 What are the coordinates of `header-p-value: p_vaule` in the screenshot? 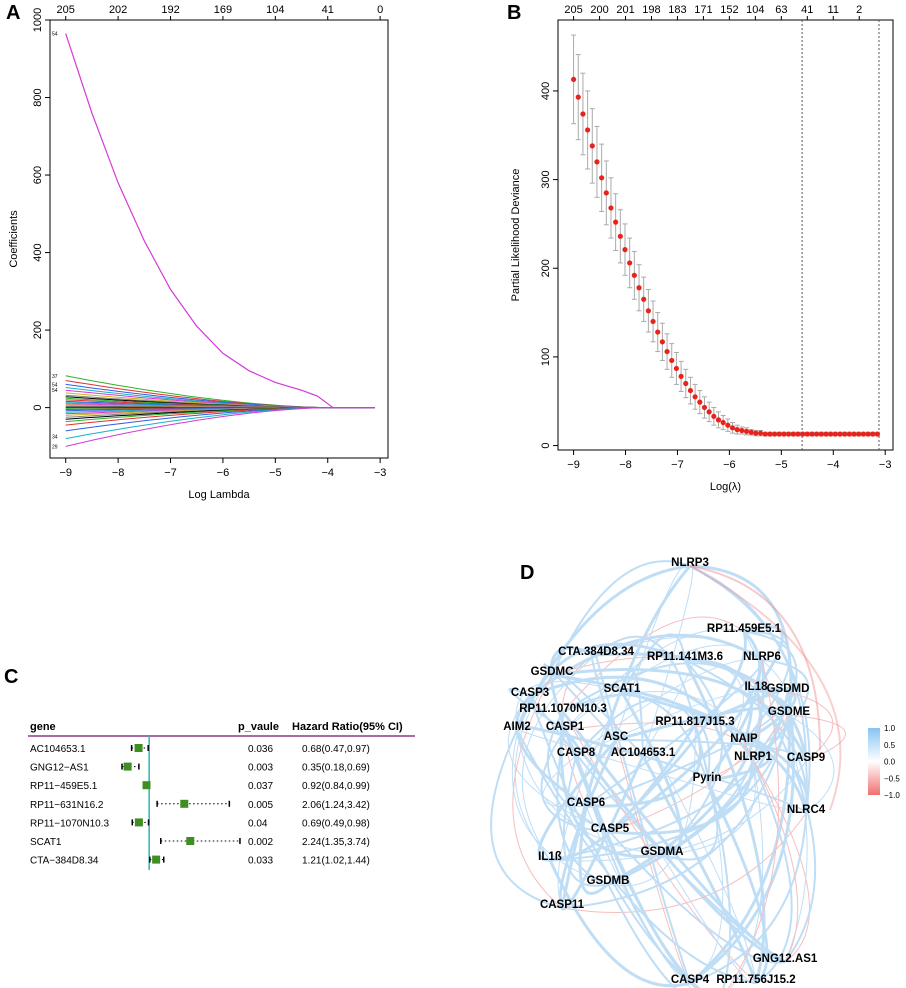 It's located at (258, 727).